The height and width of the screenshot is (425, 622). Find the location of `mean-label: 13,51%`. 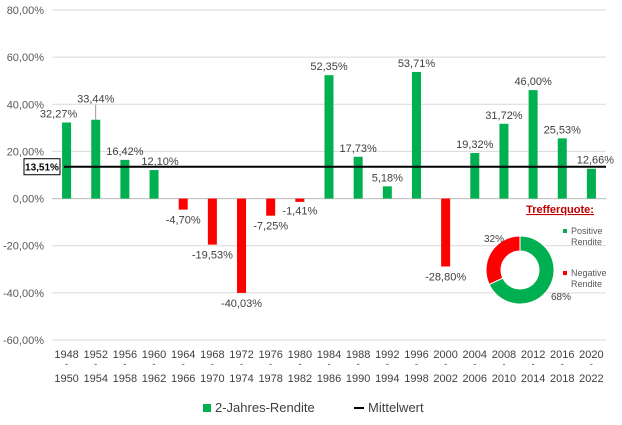

mean-label: 13,51% is located at coordinates (42, 168).